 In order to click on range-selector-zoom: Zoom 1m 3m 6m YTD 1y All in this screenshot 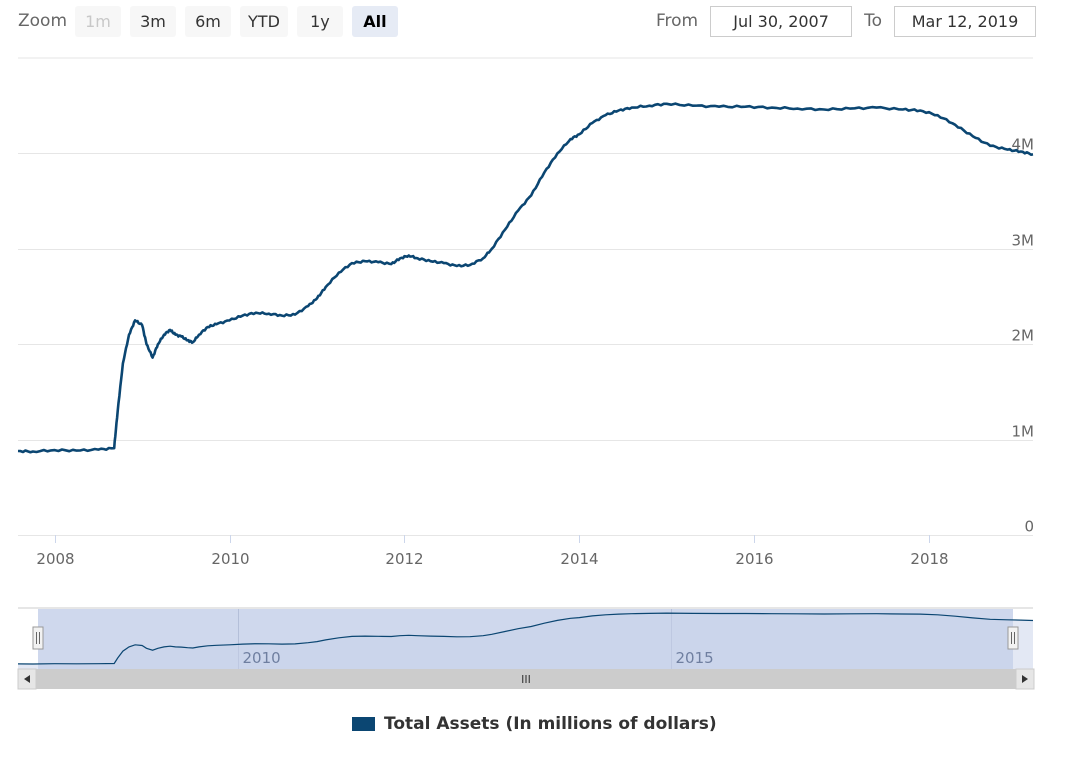, I will do `click(212, 21)`.